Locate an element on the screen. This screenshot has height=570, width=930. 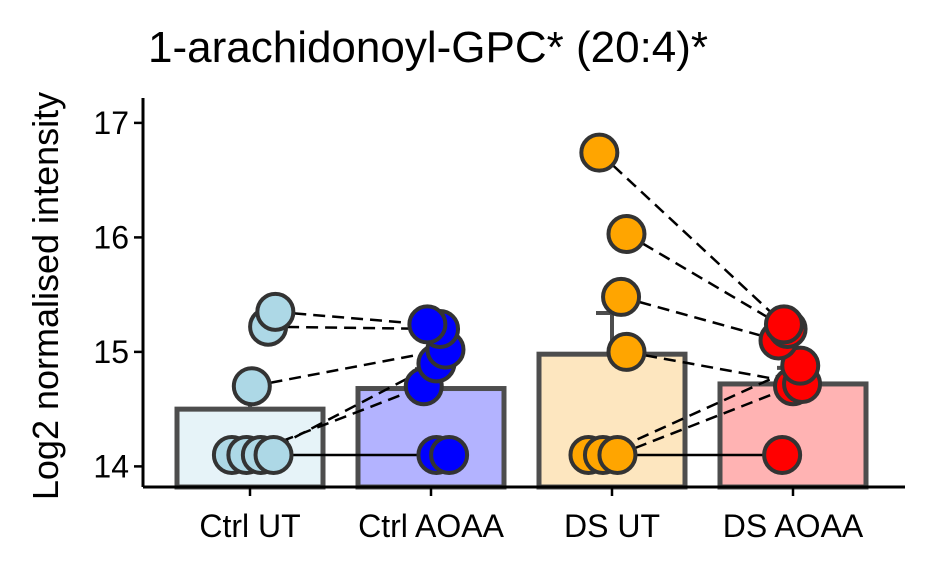
y-tick-label: 17 is located at coordinates (111, 123).